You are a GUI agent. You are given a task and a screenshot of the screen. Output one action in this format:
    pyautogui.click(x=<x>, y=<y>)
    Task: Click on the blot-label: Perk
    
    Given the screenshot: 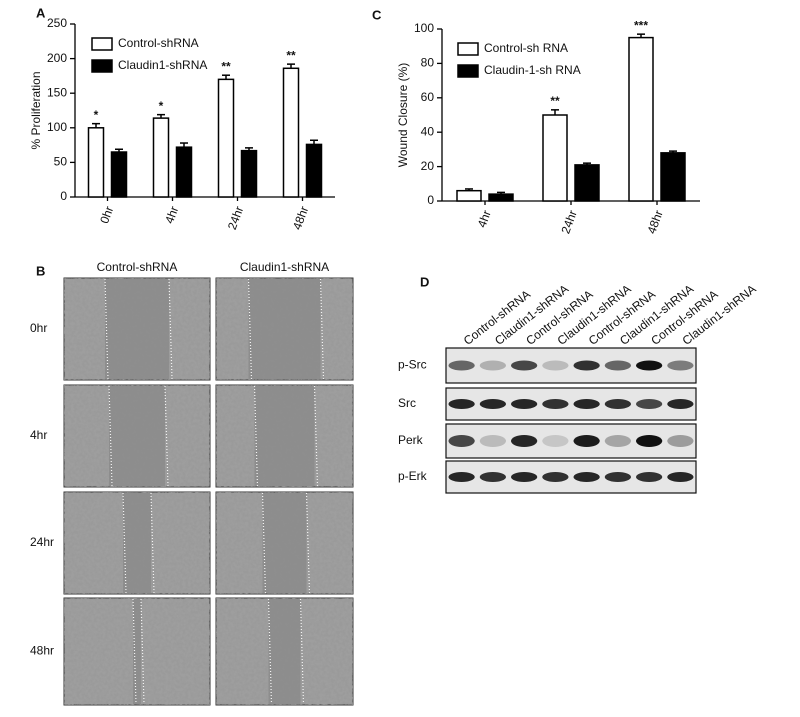 What is the action you would take?
    pyautogui.click(x=411, y=440)
    